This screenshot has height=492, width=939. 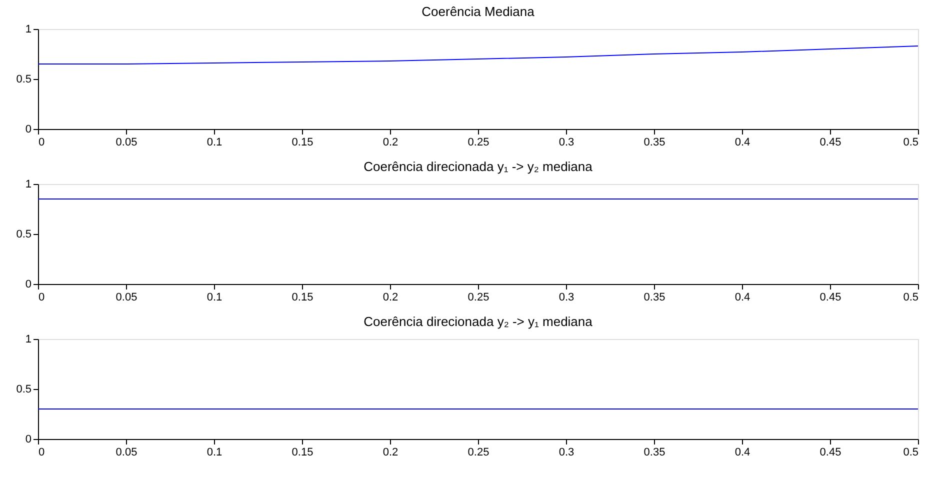 I want to click on chart-title: Coerência direcionada y₁ -> y₂ mediana, so click(x=479, y=166).